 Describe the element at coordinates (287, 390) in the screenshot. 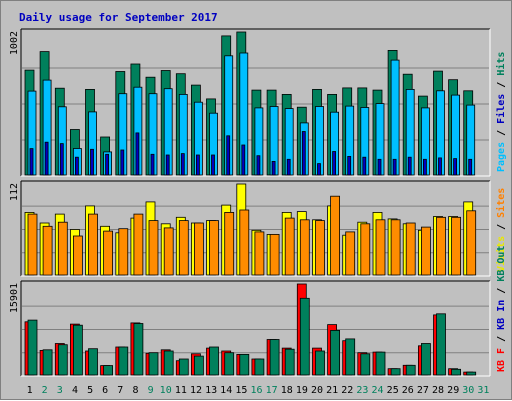

I see `x-tick-label-18: 18` at that location.